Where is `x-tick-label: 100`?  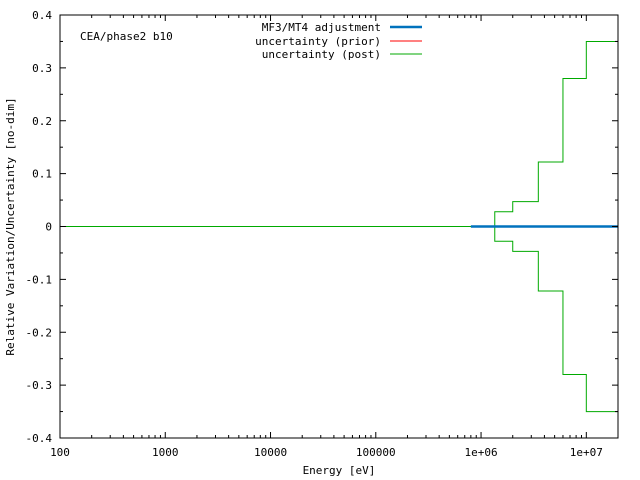
x-tick-label: 100 is located at coordinates (60, 452).